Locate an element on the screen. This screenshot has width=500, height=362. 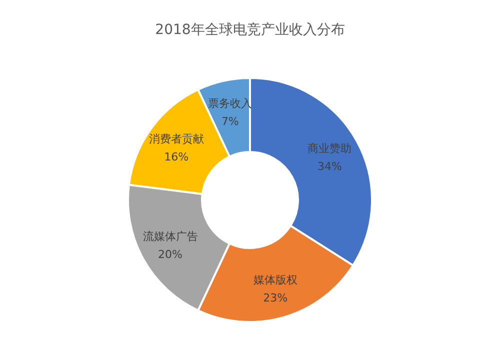
data-label: 23% is located at coordinates (275, 297).